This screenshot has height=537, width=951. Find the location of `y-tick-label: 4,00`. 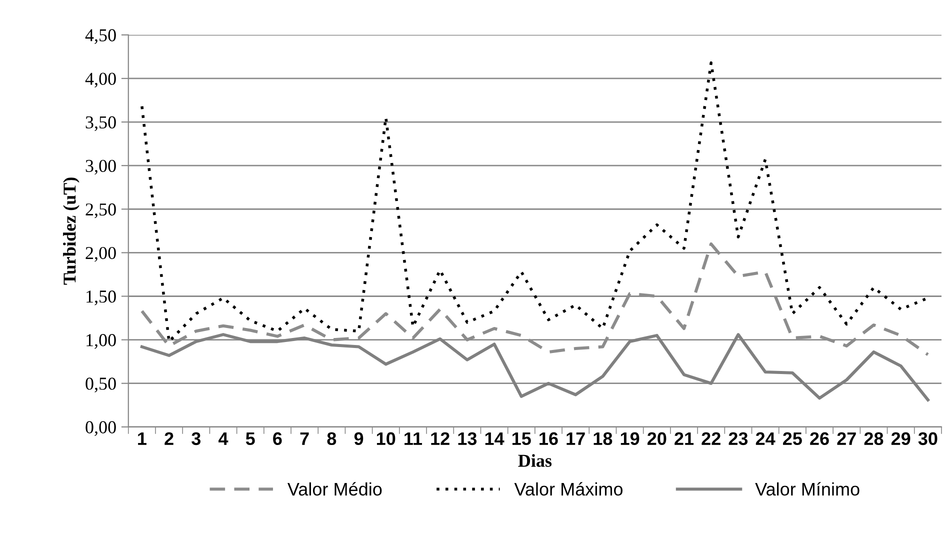

y-tick-label: 4,00 is located at coordinates (100, 80).